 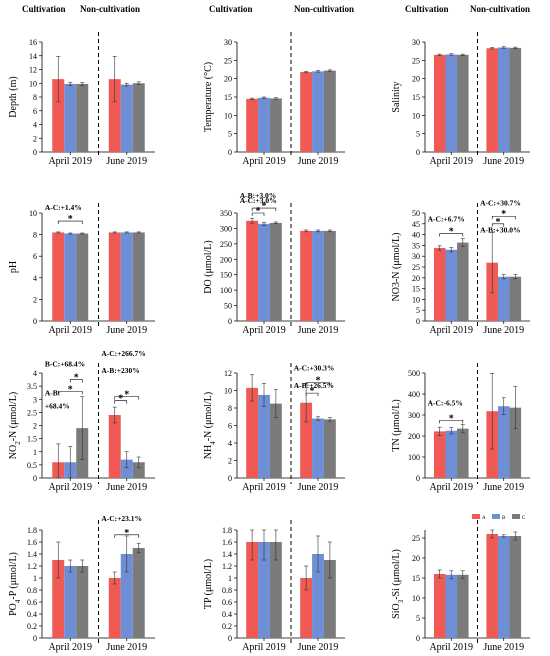 I want to click on annotation-label: +68.4%, so click(x=57, y=405).